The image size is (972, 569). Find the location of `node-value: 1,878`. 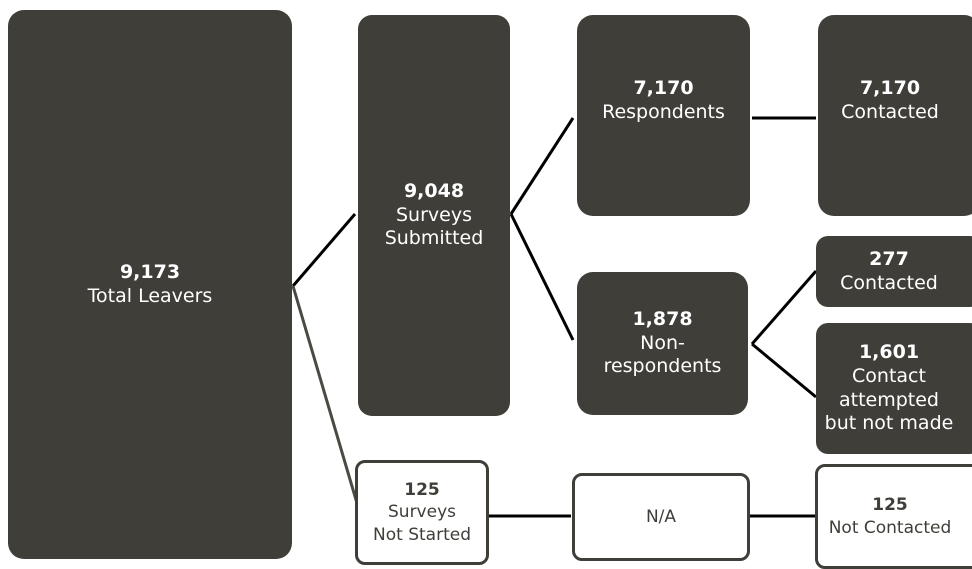

node-value: 1,878 is located at coordinates (662, 318).